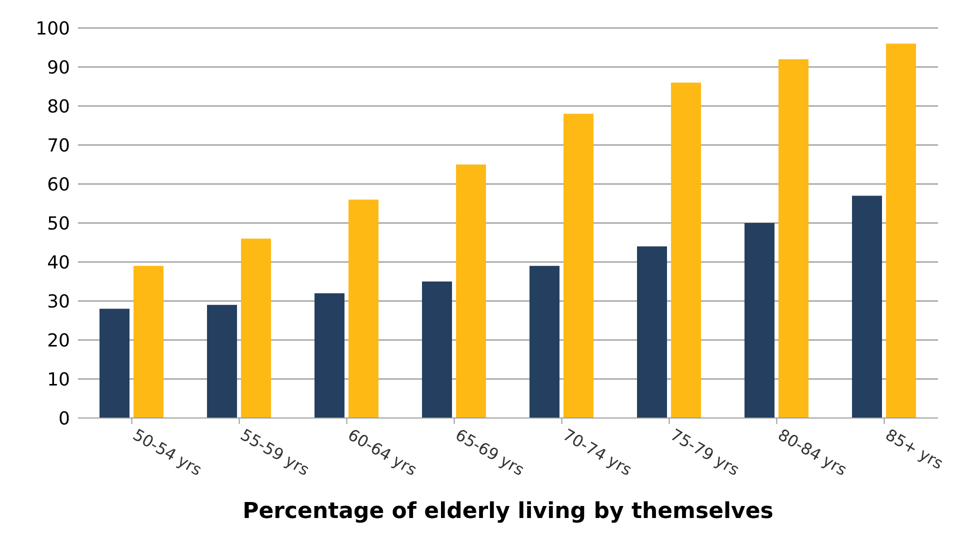 This screenshot has width=966, height=538. I want to click on y-tick-label: 40, so click(58, 263).